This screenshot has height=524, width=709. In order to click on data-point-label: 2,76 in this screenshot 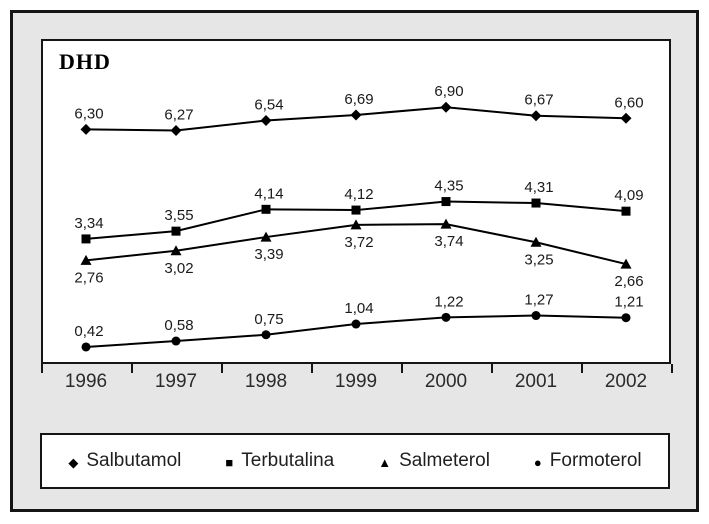, I will do `click(88, 277)`.